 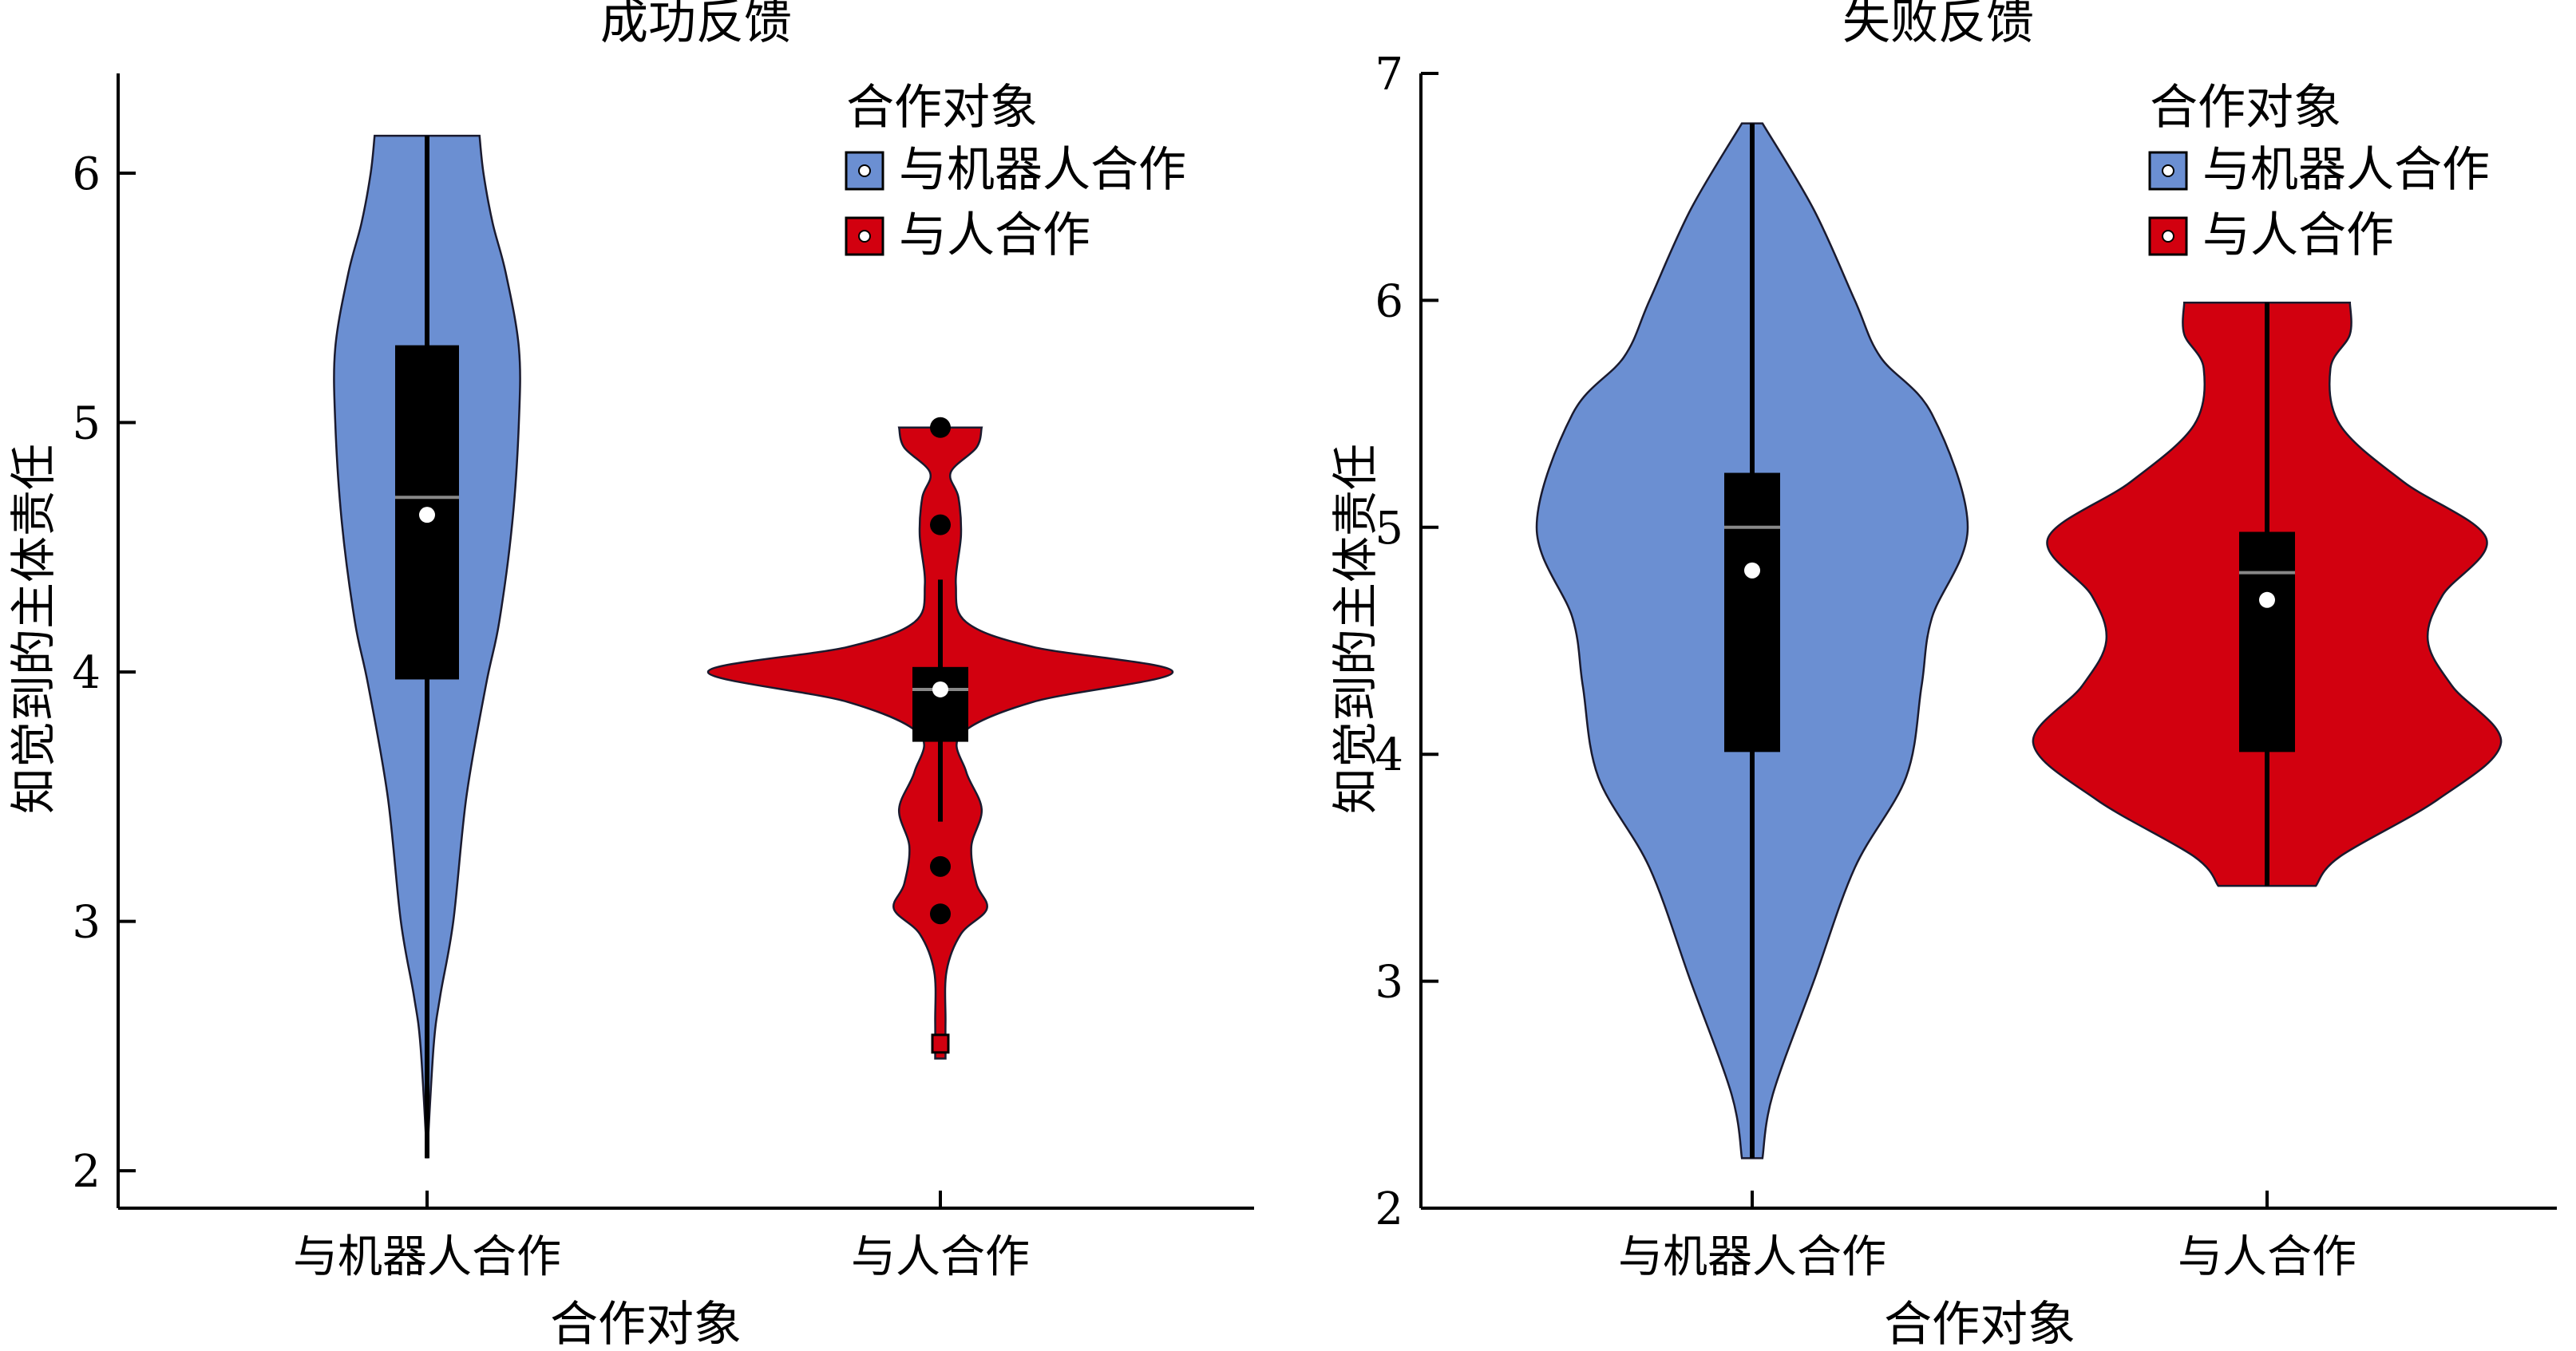 I want to click on chart-title: 成功反馈, so click(x=696, y=25).